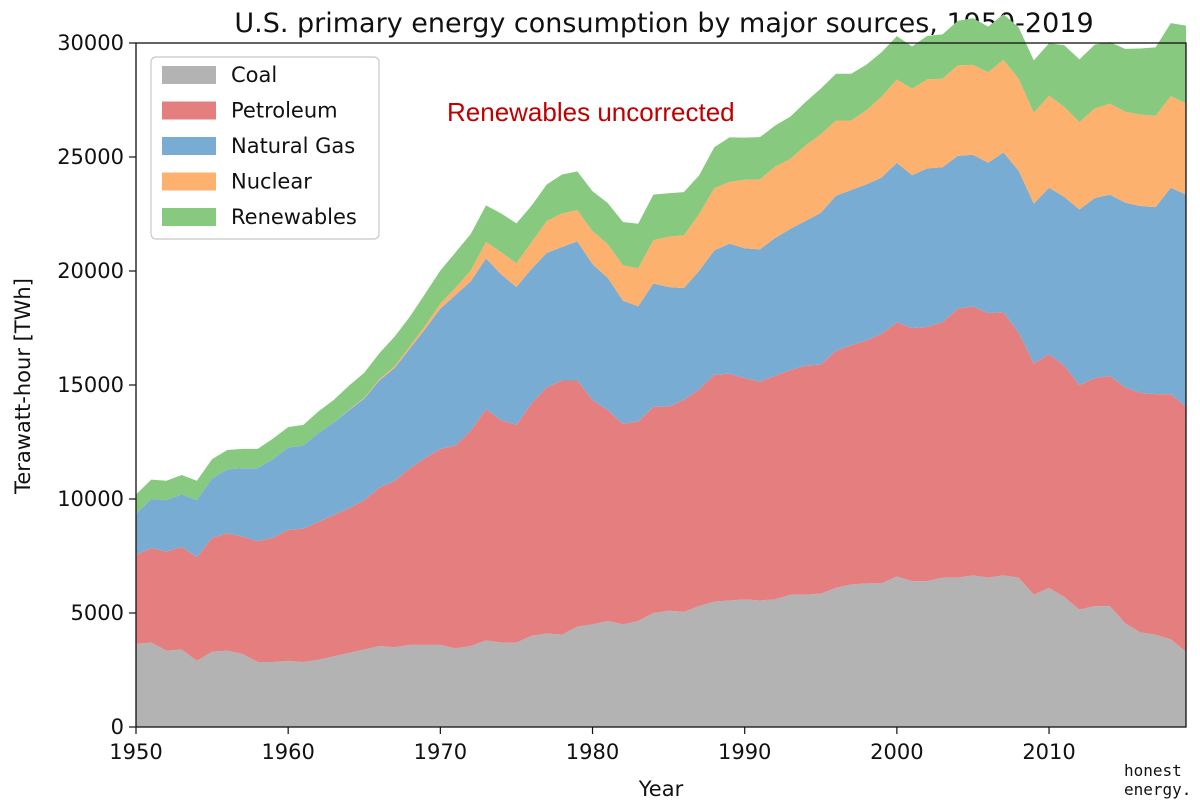  I want to click on legend-swatch-natural-gas, so click(189, 146).